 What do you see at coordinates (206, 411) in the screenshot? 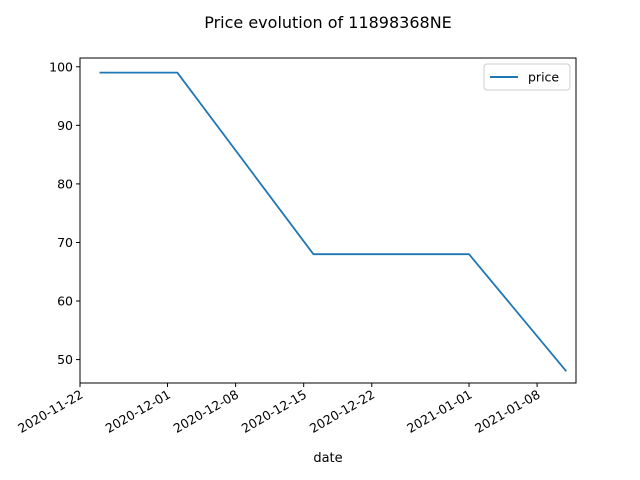
I see `x-tick-label: 2020-12-08` at bounding box center [206, 411].